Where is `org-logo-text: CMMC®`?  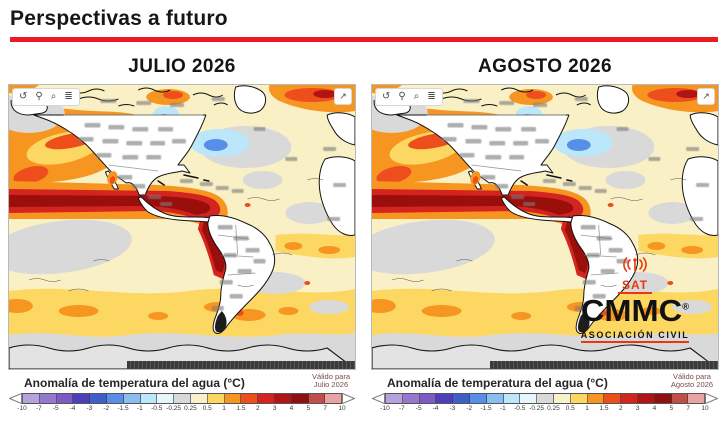 org-logo-text: CMMC® is located at coordinates (635, 310).